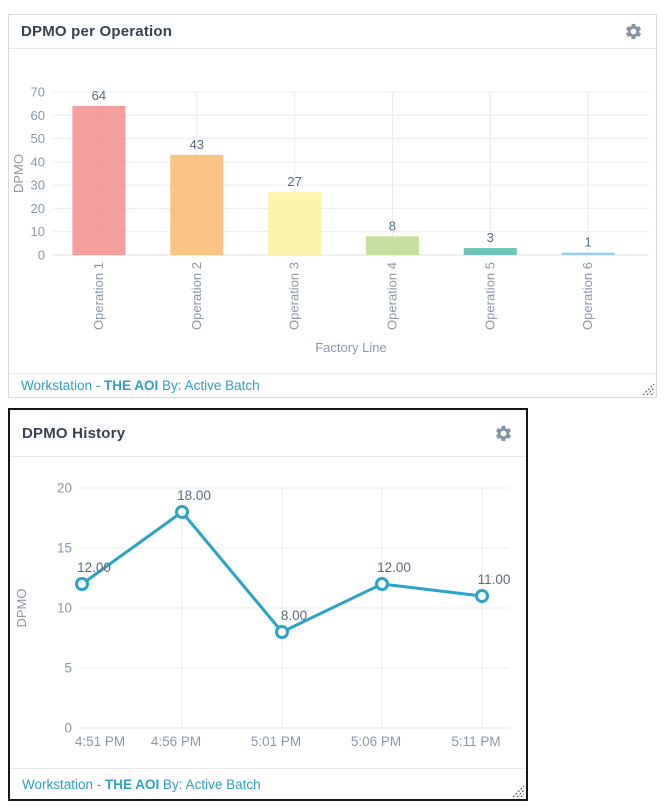 The image size is (665, 810). What do you see at coordinates (194, 495) in the screenshot?
I see `svg-text: 18.00` at bounding box center [194, 495].